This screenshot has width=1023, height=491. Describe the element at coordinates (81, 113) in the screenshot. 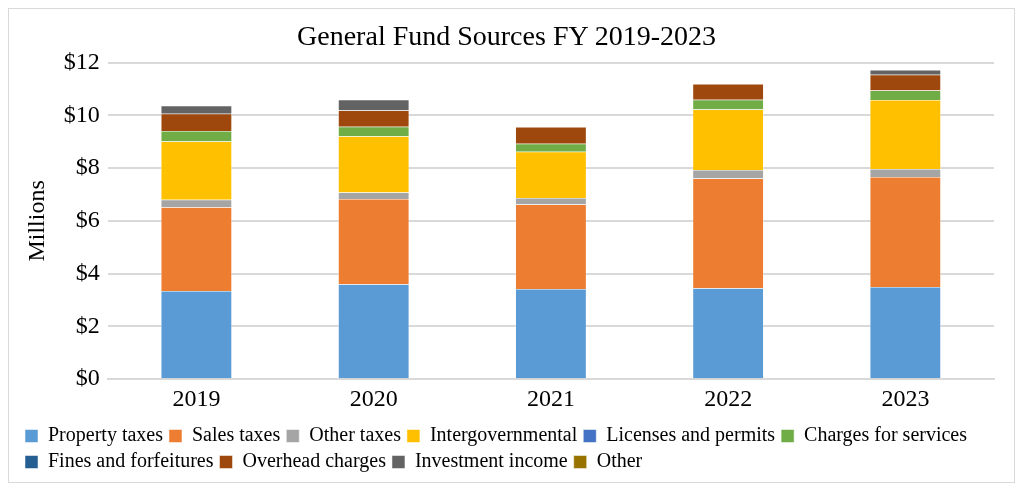

I see `y-tick-label: $10` at that location.